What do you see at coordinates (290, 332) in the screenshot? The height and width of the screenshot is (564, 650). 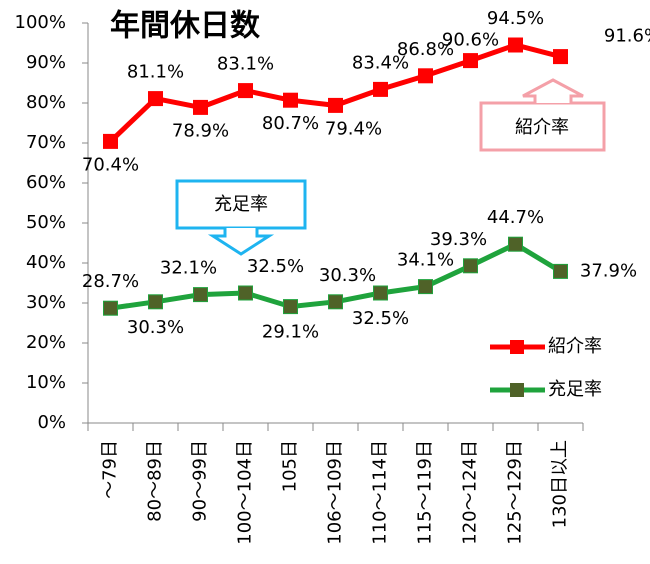 I see `data-label: 29.1%` at bounding box center [290, 332].